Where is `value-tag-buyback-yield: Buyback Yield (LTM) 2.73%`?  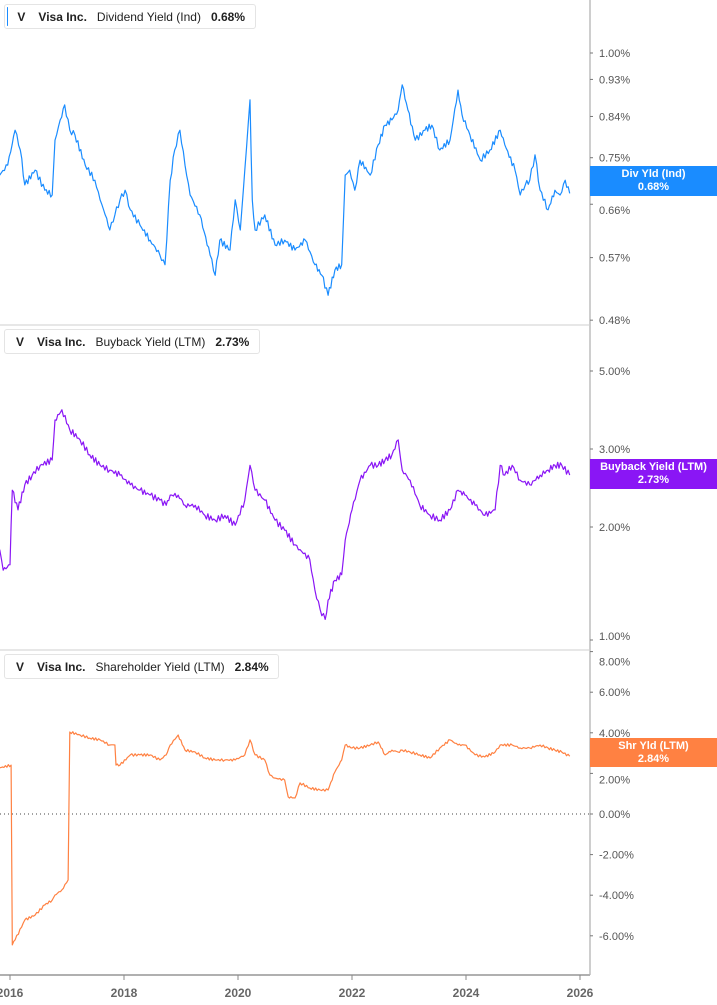
value-tag-buyback-yield: Buyback Yield (LTM) 2.73% is located at coordinates (653, 474).